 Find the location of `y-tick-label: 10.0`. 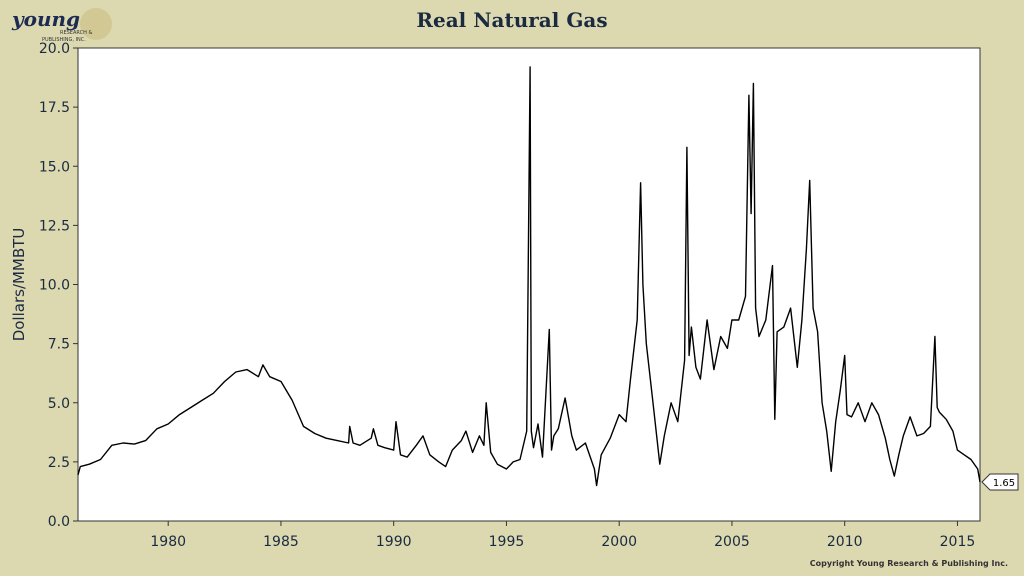

y-tick-label: 10.0 is located at coordinates (54, 286).